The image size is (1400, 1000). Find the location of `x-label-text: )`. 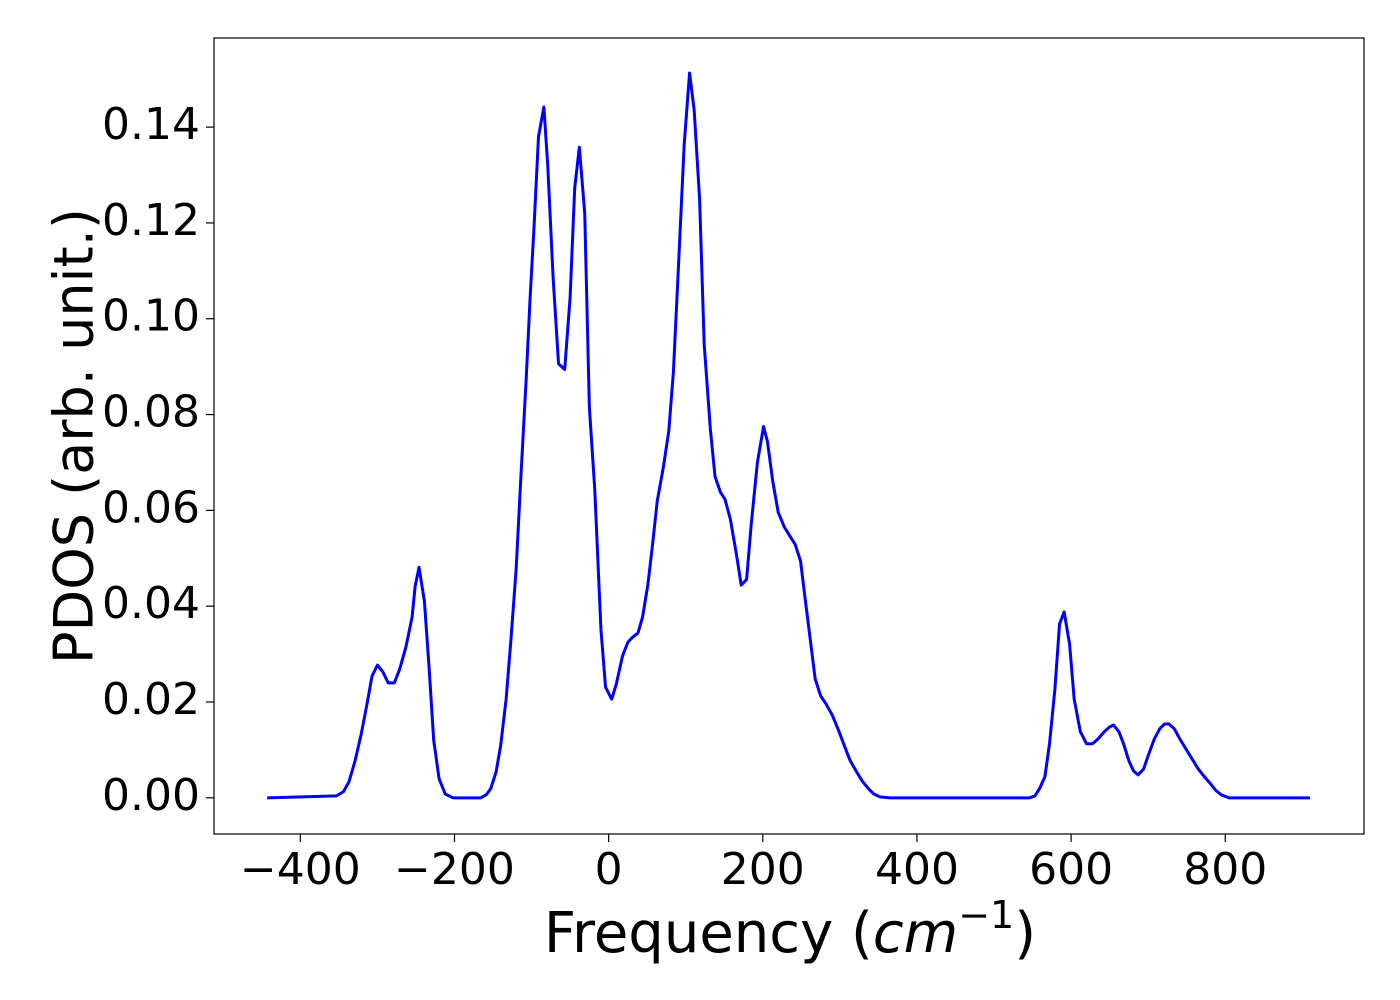

x-label-text: ) is located at coordinates (1025, 933).